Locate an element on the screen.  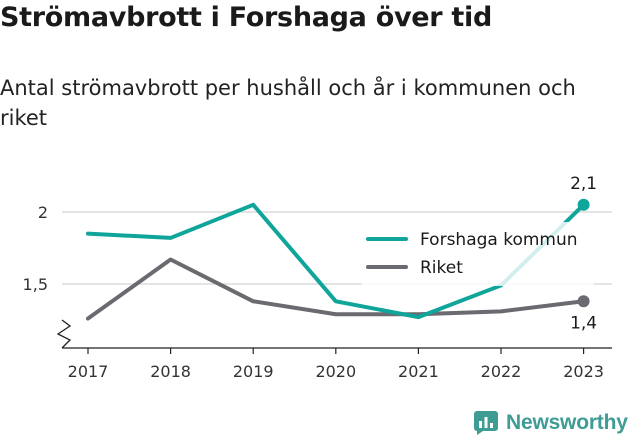
x-tick-label: 2019 is located at coordinates (253, 371).